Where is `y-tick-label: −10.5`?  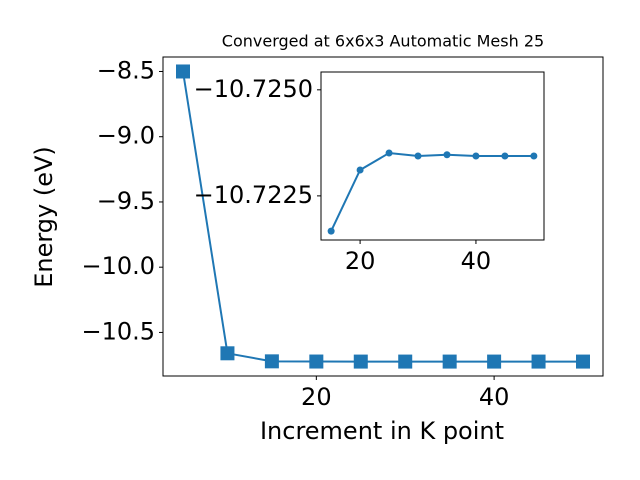 y-tick-label: −10.5 is located at coordinates (118, 331).